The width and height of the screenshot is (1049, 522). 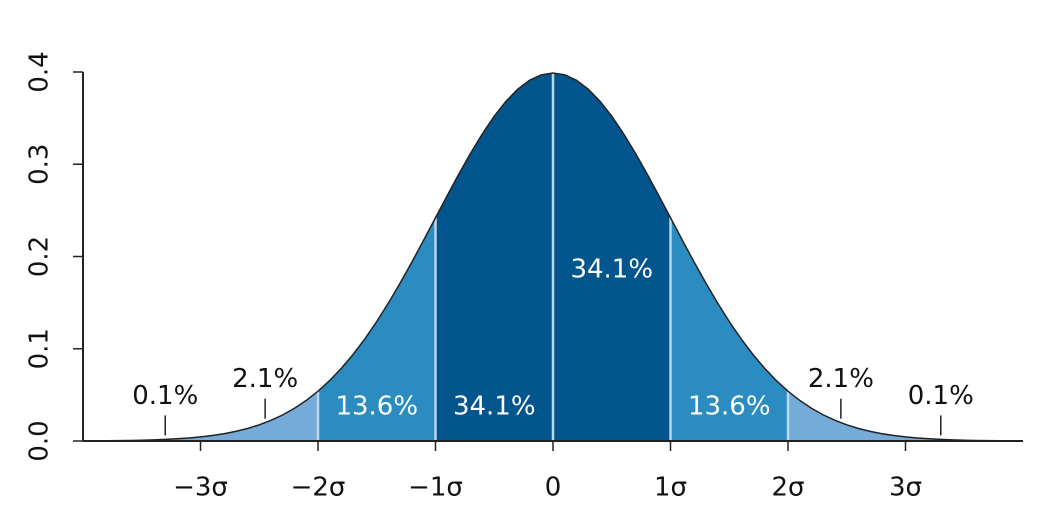 I want to click on x-tick-label: 2σ, so click(x=787, y=488).